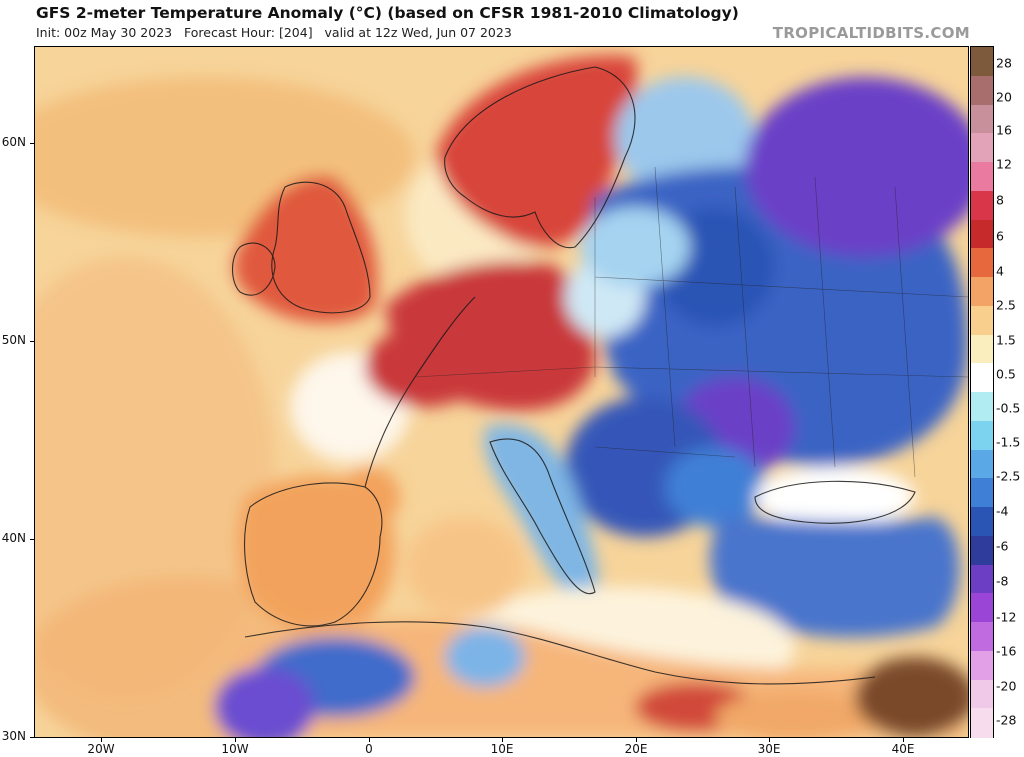 The image size is (1024, 757). Describe the element at coordinates (369, 749) in the screenshot. I see `lon-label-0: 0` at that location.